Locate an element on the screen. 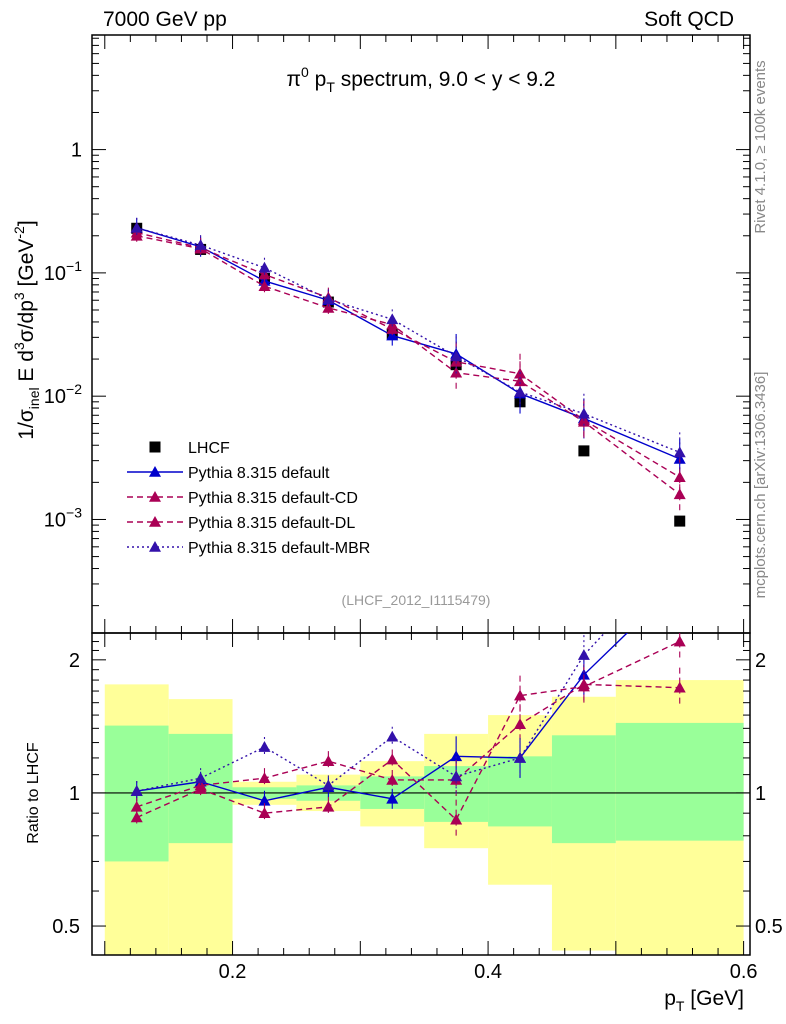  legend-entry: Pythia 8.315 default is located at coordinates (228, 473).